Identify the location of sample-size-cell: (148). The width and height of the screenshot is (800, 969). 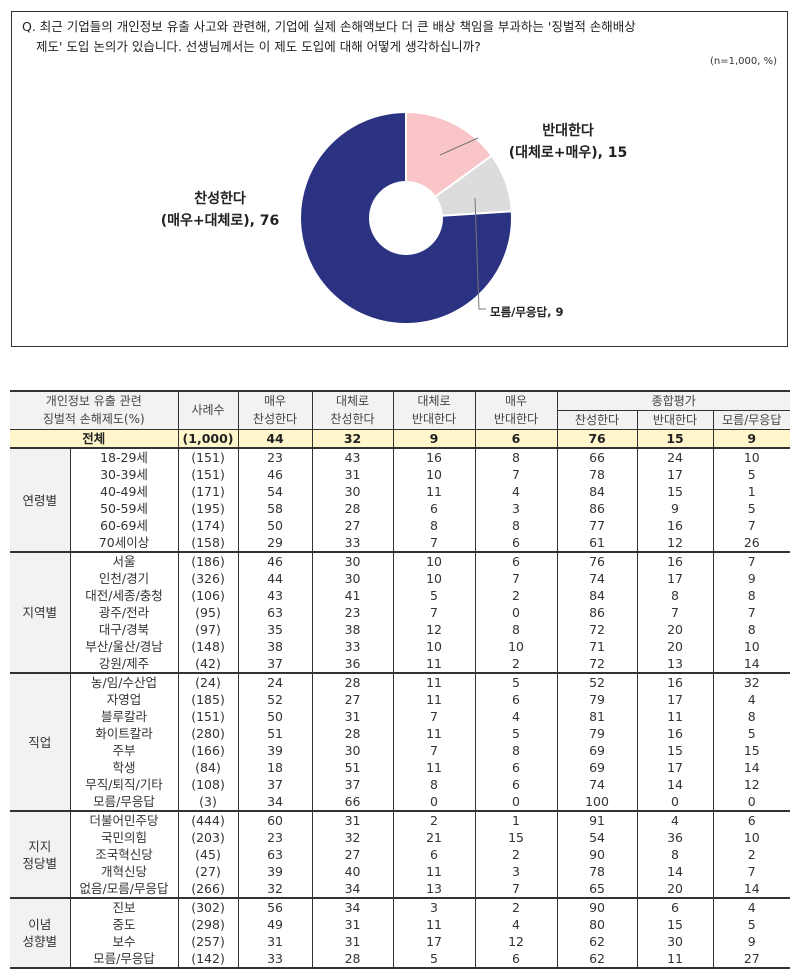
(208, 646).